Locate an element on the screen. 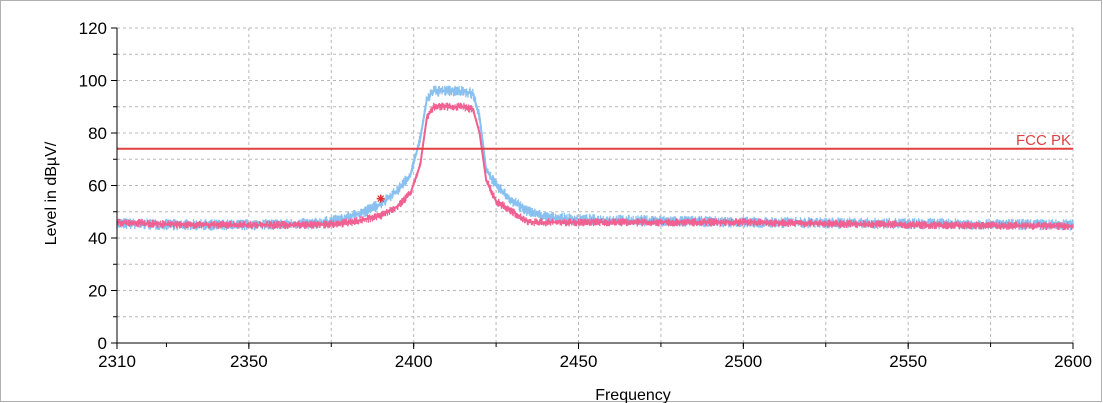 Image resolution: width=1103 pixels, height=403 pixels. y-tick-label: 60 is located at coordinates (97, 186).